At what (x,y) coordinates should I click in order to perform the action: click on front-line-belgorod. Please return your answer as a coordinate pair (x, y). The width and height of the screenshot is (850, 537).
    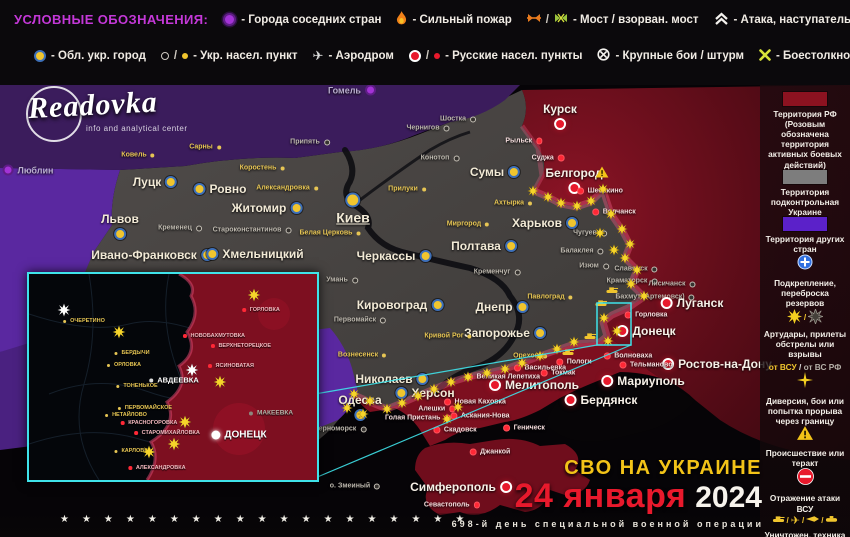
    Looking at the image, I should click on (532, 158).